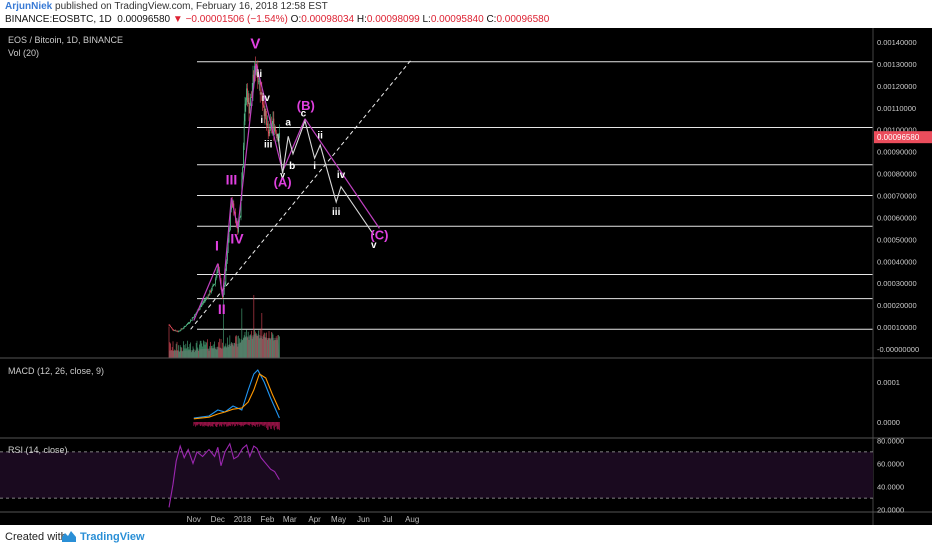 This screenshot has width=932, height=550. I want to click on author-link: ArjunNiek, so click(29, 6).